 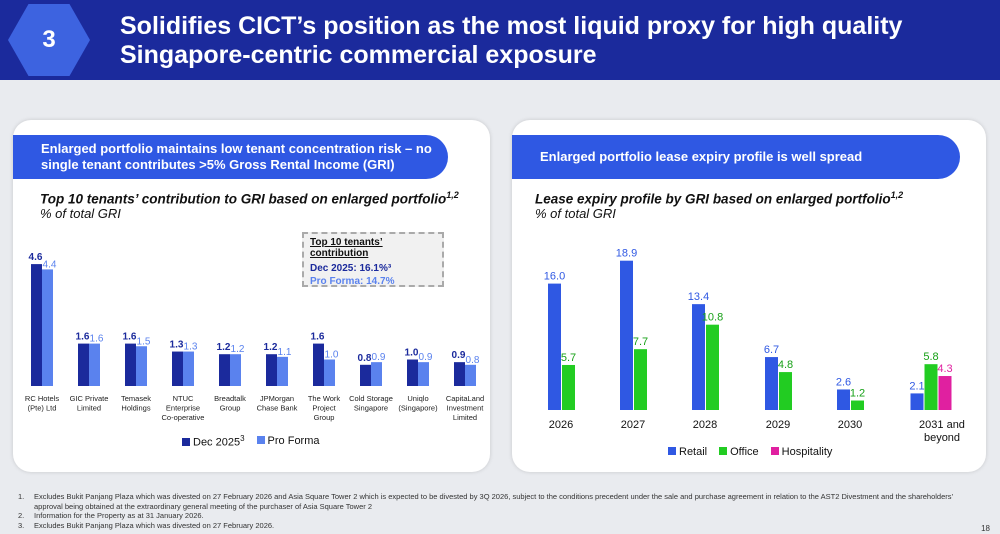 What do you see at coordinates (801, 452) in the screenshot?
I see `legend-hospitality: Hospitality` at bounding box center [801, 452].